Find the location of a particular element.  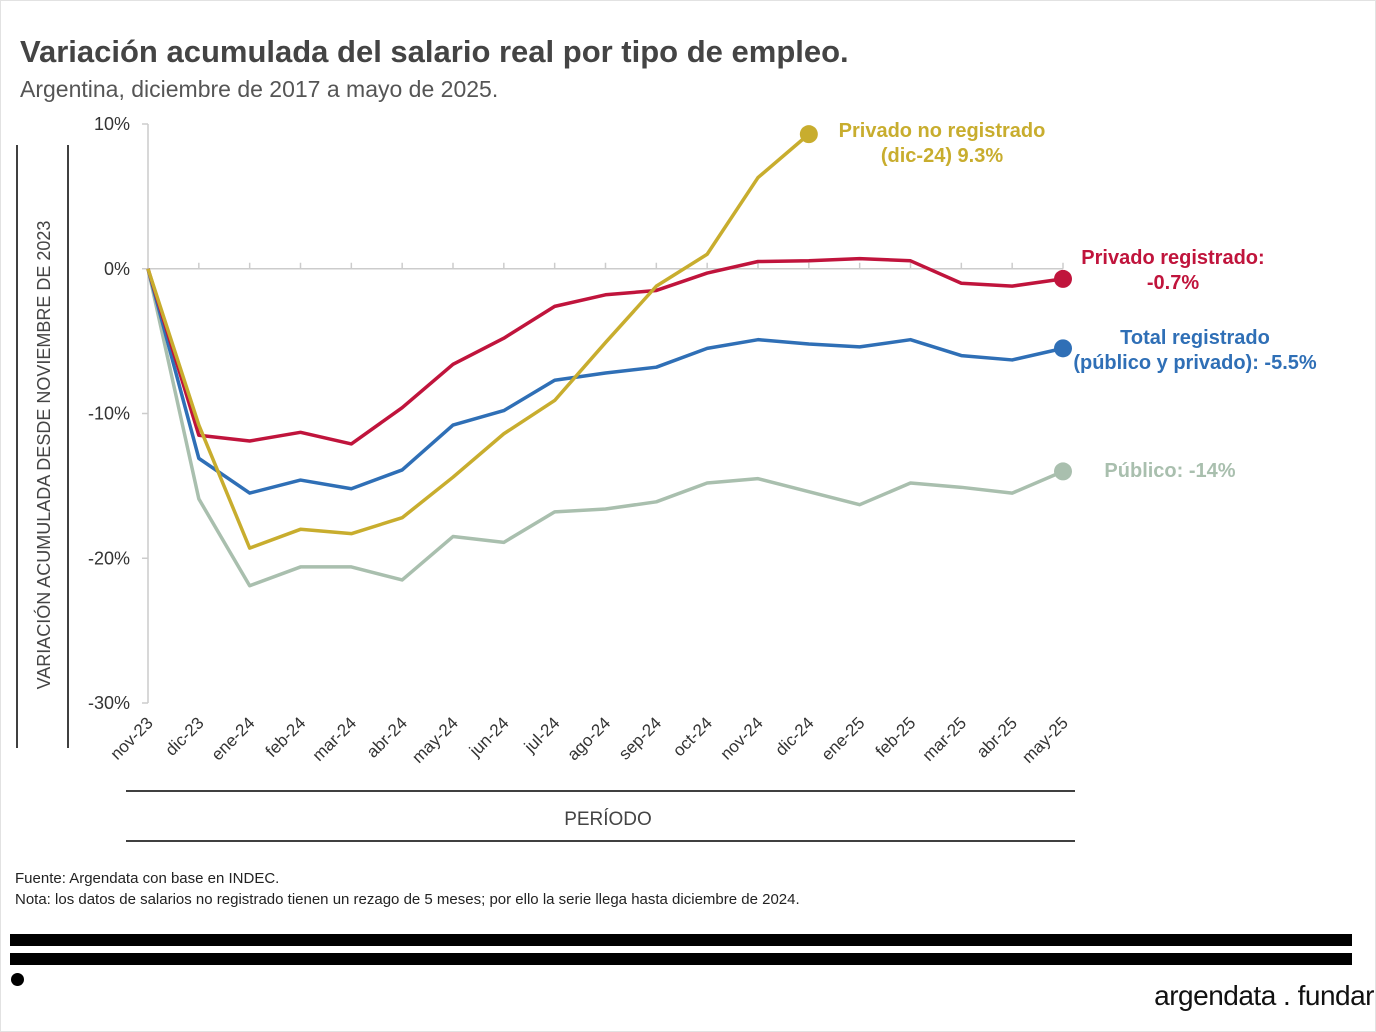

x-tick-label: feb-25 is located at coordinates (896, 737).